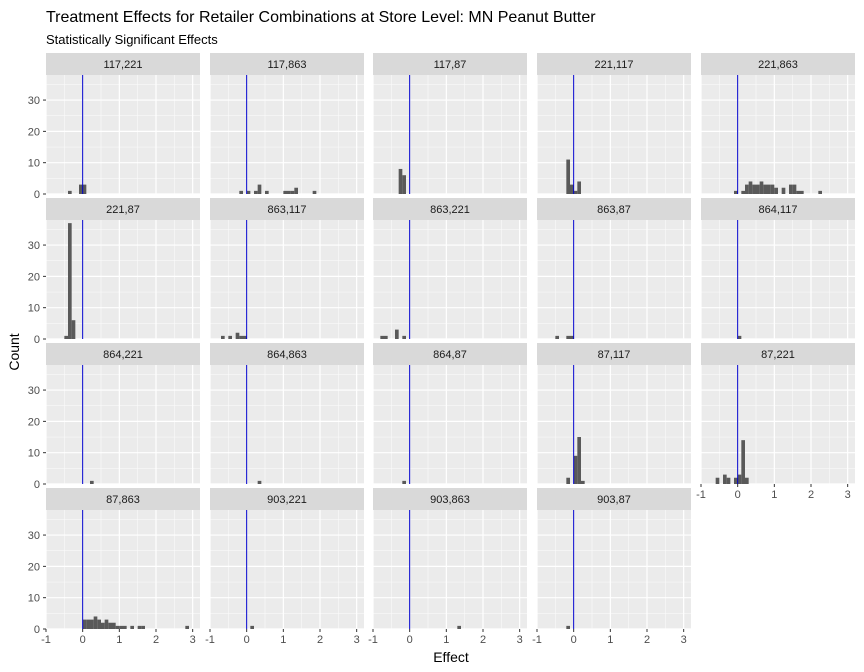  I want to click on facet-label: 87,863, so click(123, 500).